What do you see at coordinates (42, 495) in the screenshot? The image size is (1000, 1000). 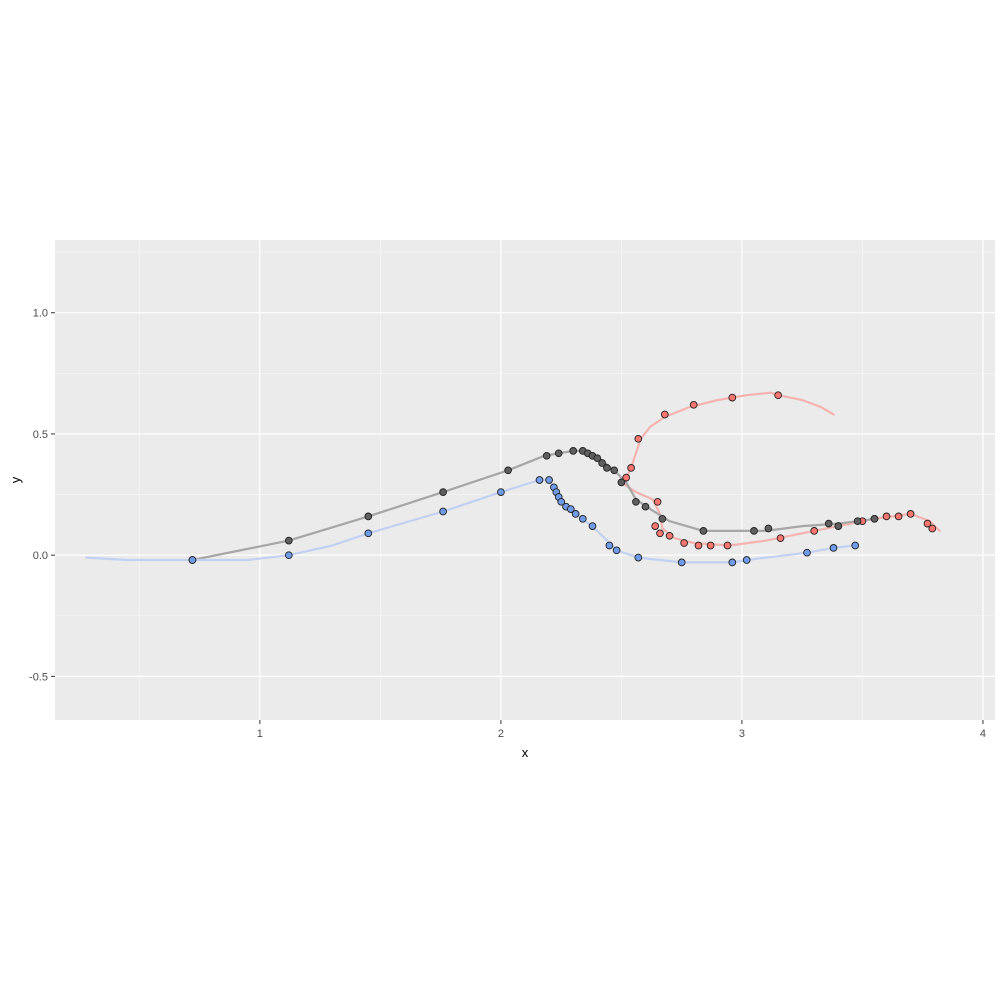 I see `y-axis-ticks: -0.5 0.0 0.5 1.0` at bounding box center [42, 495].